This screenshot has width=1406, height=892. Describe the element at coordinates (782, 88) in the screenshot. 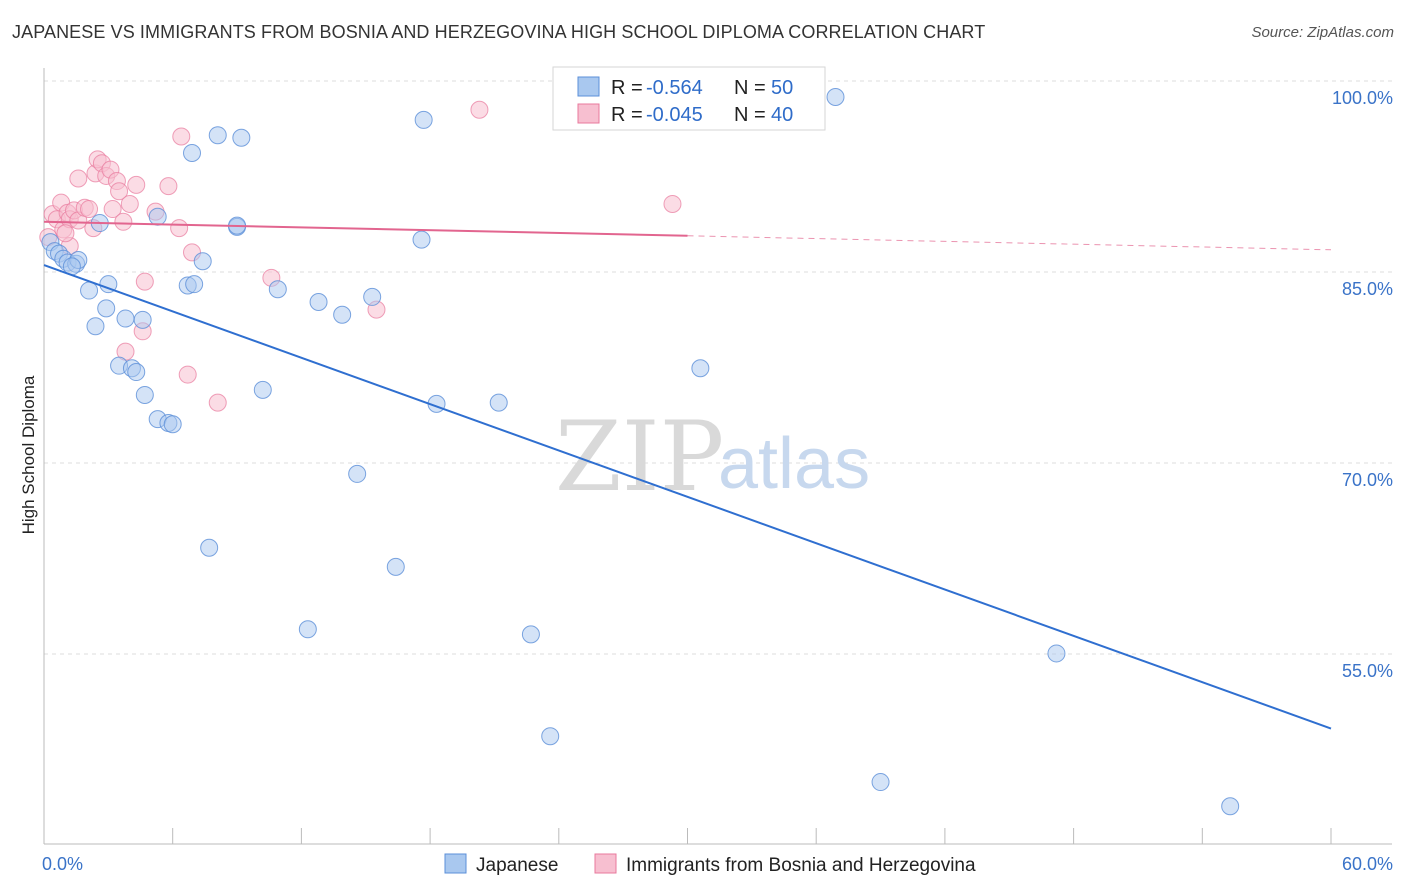

I see `legend-n-value-1: 50` at that location.